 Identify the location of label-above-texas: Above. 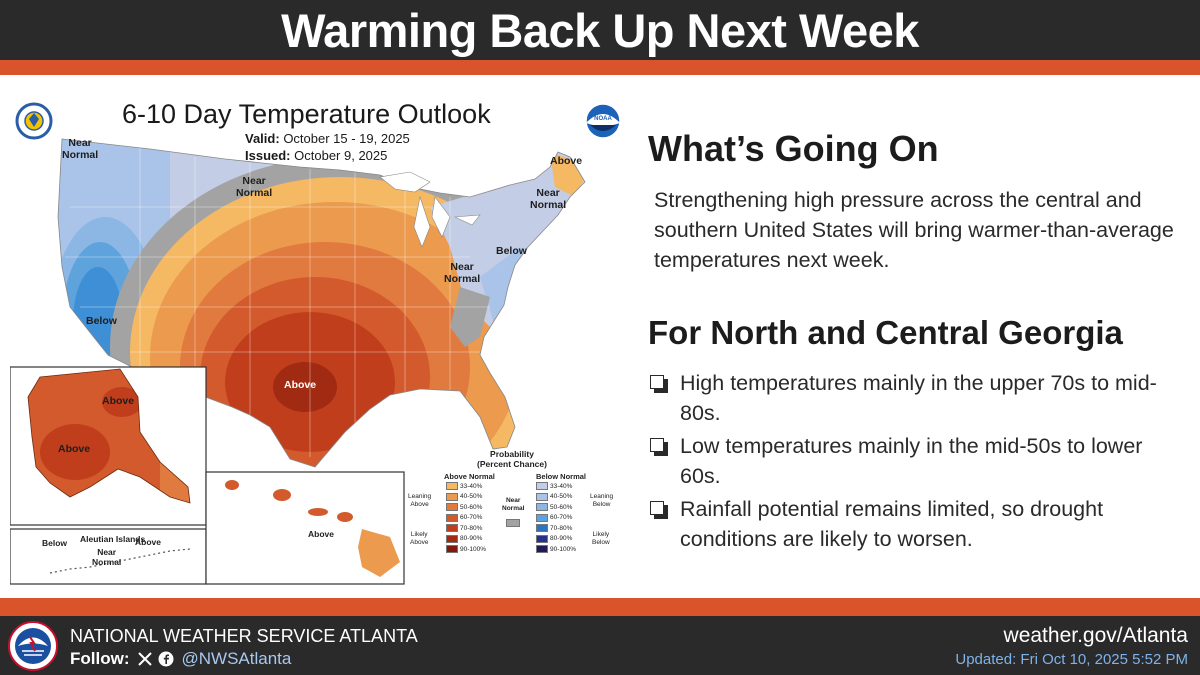
(300, 385).